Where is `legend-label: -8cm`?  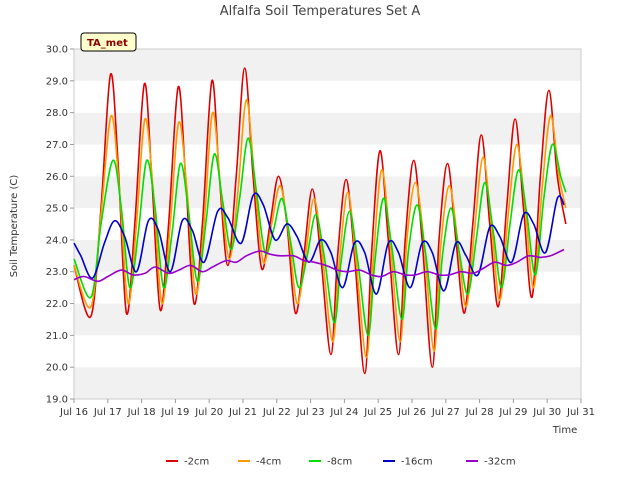
legend-label: -8cm is located at coordinates (339, 462).